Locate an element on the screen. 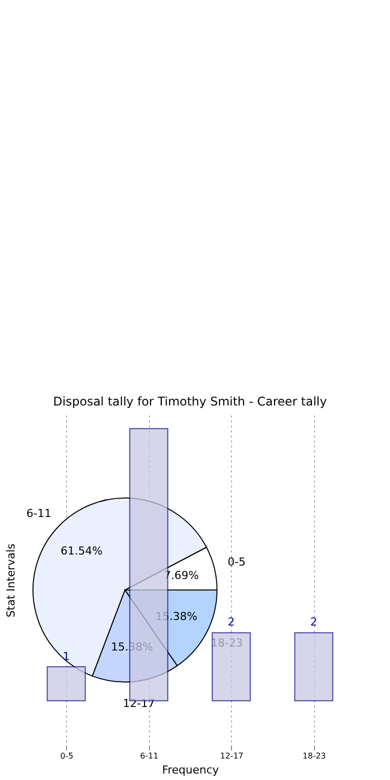 The width and height of the screenshot is (390, 780). data-label: 61.54% is located at coordinates (81, 551).